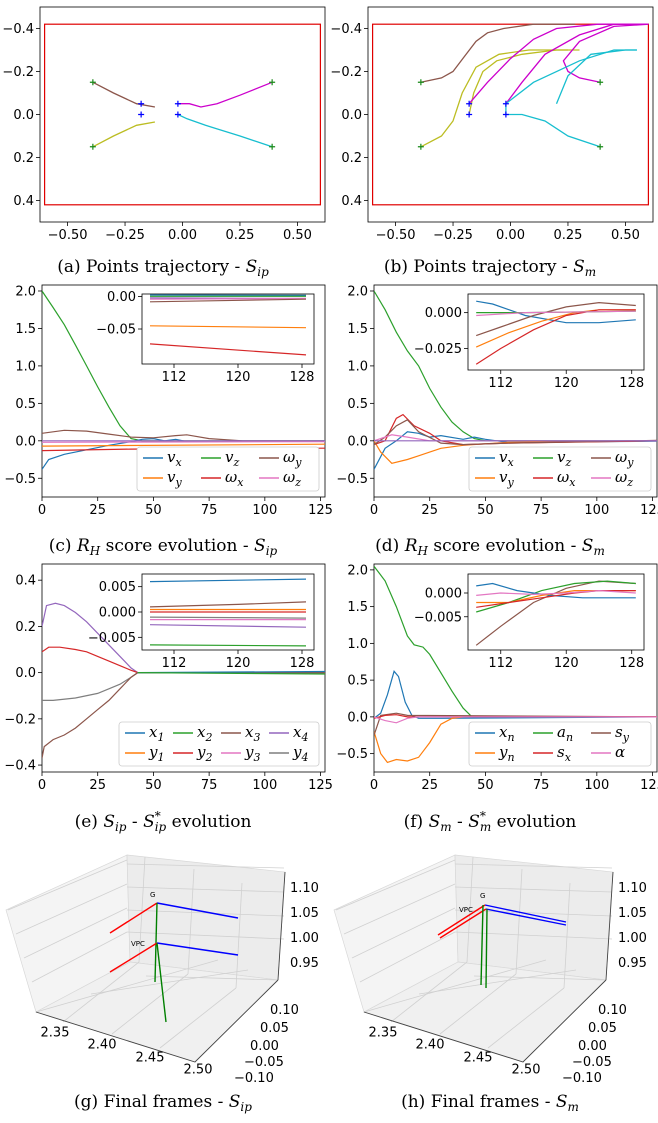  I want to click on frame-axis-y, so click(133, 957).